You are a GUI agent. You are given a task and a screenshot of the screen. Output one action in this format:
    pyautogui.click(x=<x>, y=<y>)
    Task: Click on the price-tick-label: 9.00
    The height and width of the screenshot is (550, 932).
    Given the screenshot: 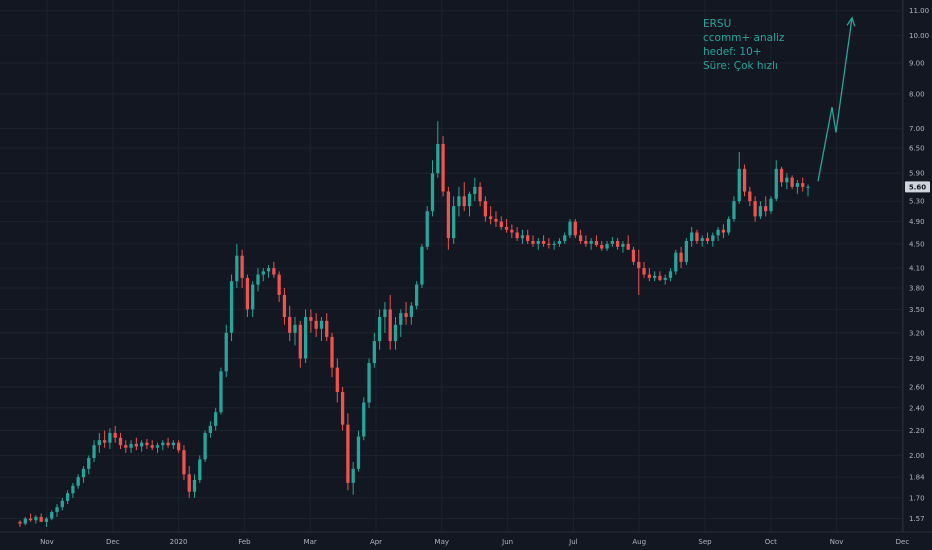 What is the action you would take?
    pyautogui.click(x=917, y=64)
    